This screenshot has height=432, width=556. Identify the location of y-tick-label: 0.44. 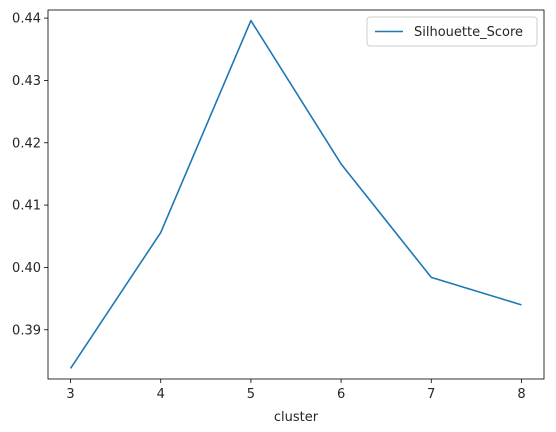
(26, 19).